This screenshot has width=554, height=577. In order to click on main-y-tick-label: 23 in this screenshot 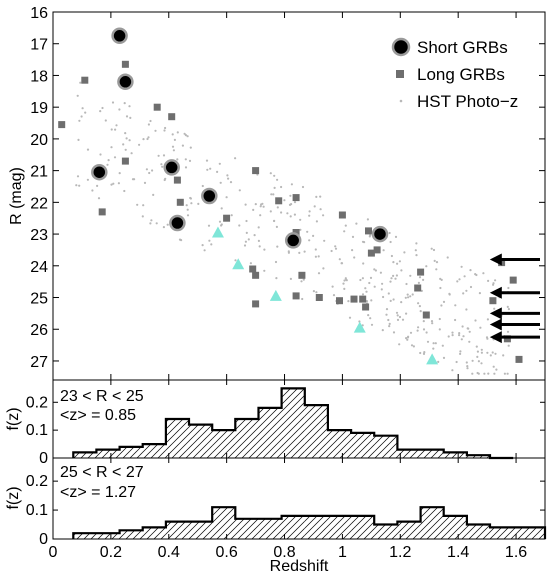, I will do `click(39, 235)`.